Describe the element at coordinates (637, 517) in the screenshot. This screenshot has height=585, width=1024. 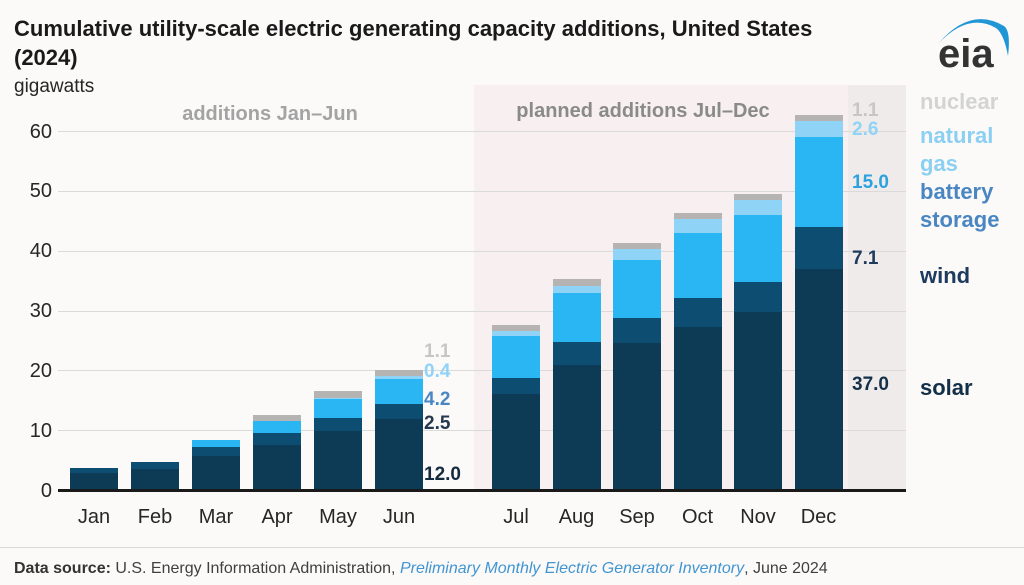
I see `month-label-sep: Sep` at that location.